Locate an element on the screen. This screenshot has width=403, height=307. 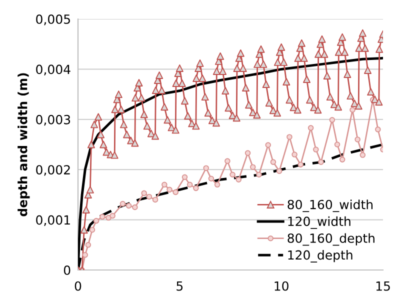
y-tick-label: 0,002 is located at coordinates (53, 170).